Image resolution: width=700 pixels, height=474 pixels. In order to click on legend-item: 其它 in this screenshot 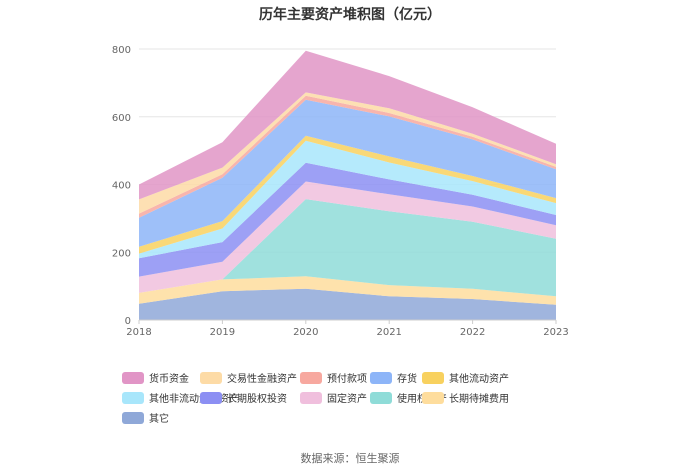, I will do `click(145, 417)`.